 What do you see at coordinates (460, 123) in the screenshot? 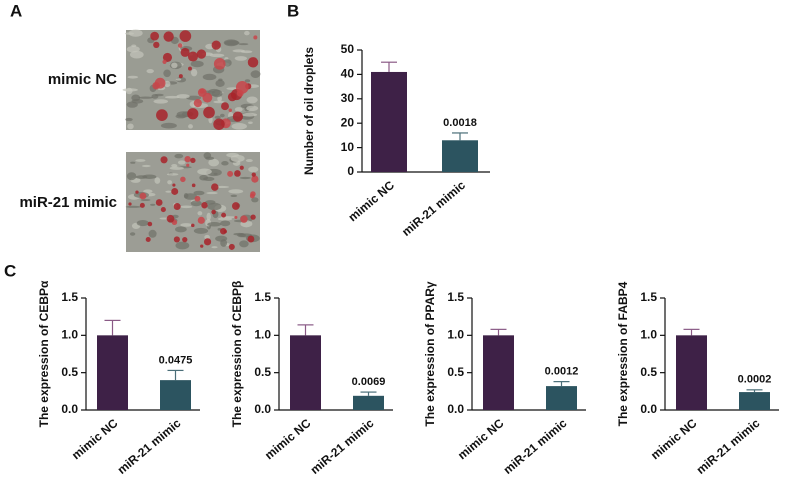
I see `p-value: 0.0018` at bounding box center [460, 123].